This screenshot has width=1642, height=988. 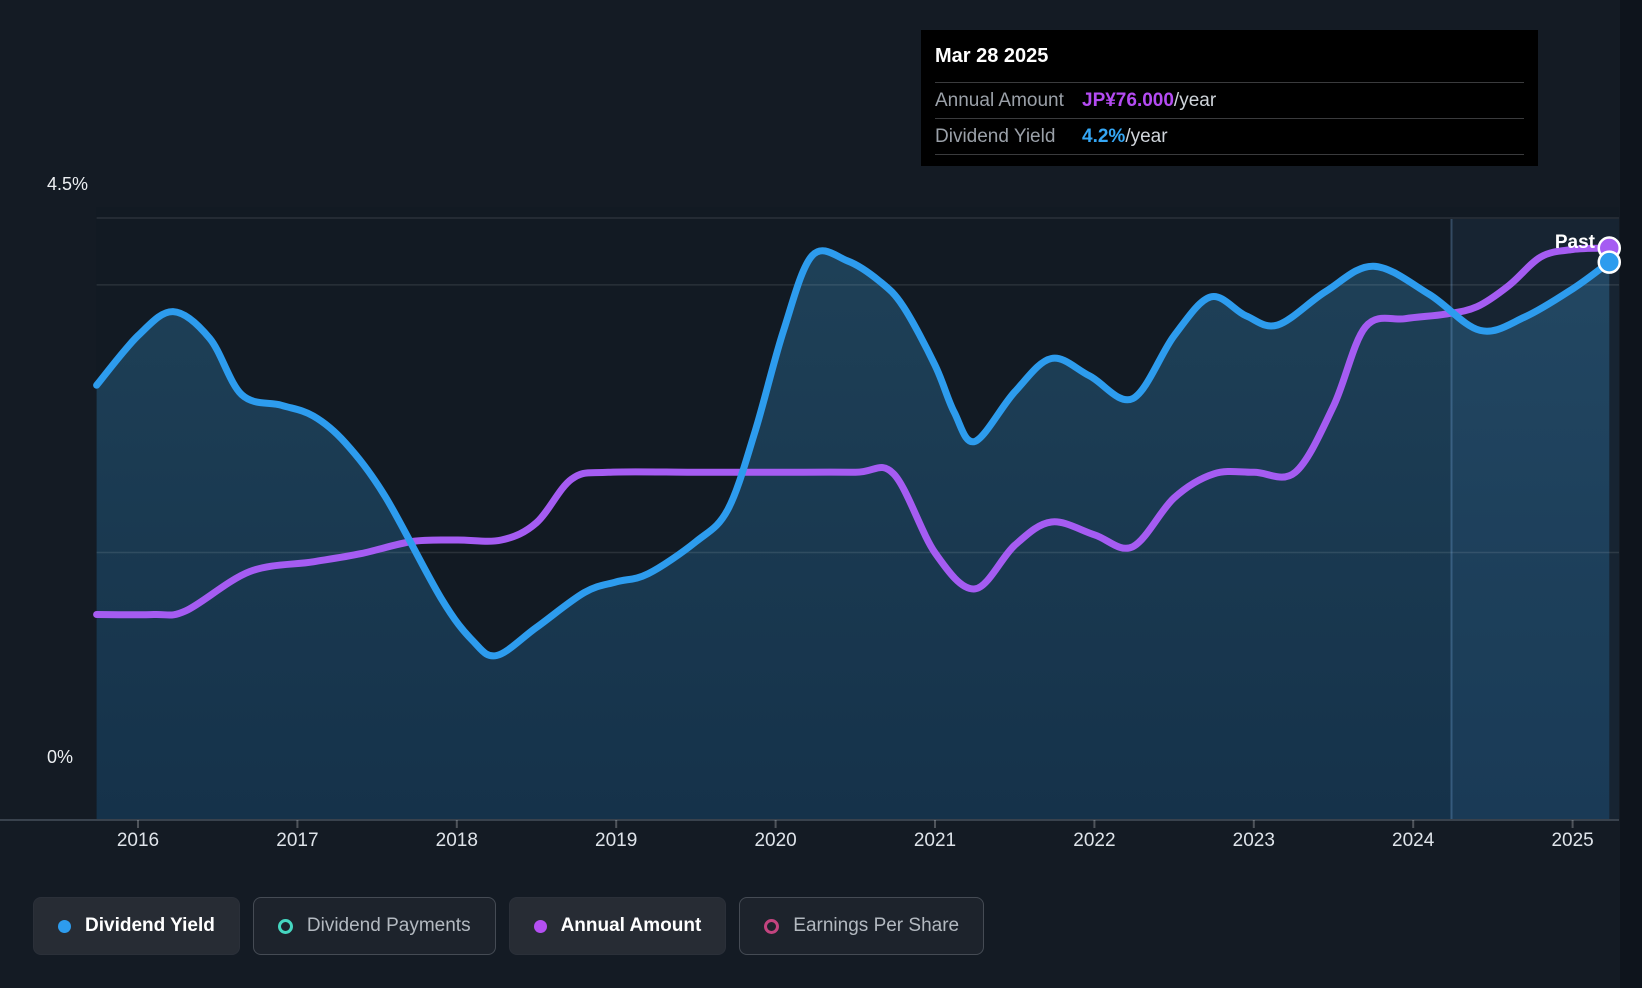 What do you see at coordinates (138, 840) in the screenshot?
I see `x-axis-label: 2016` at bounding box center [138, 840].